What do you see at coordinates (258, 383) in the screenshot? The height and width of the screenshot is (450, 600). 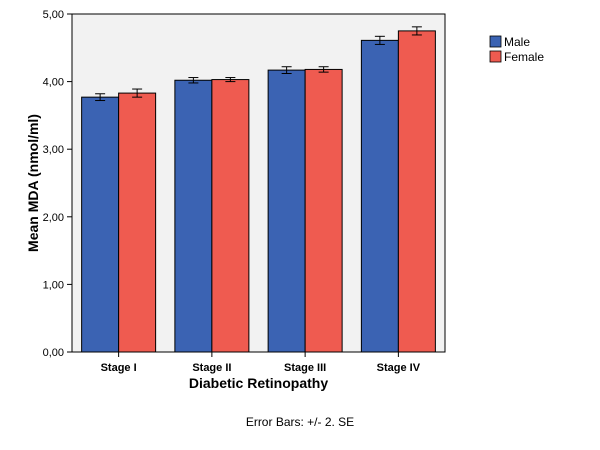 I see `x-axis-title: Diabetic Retinopathy` at bounding box center [258, 383].